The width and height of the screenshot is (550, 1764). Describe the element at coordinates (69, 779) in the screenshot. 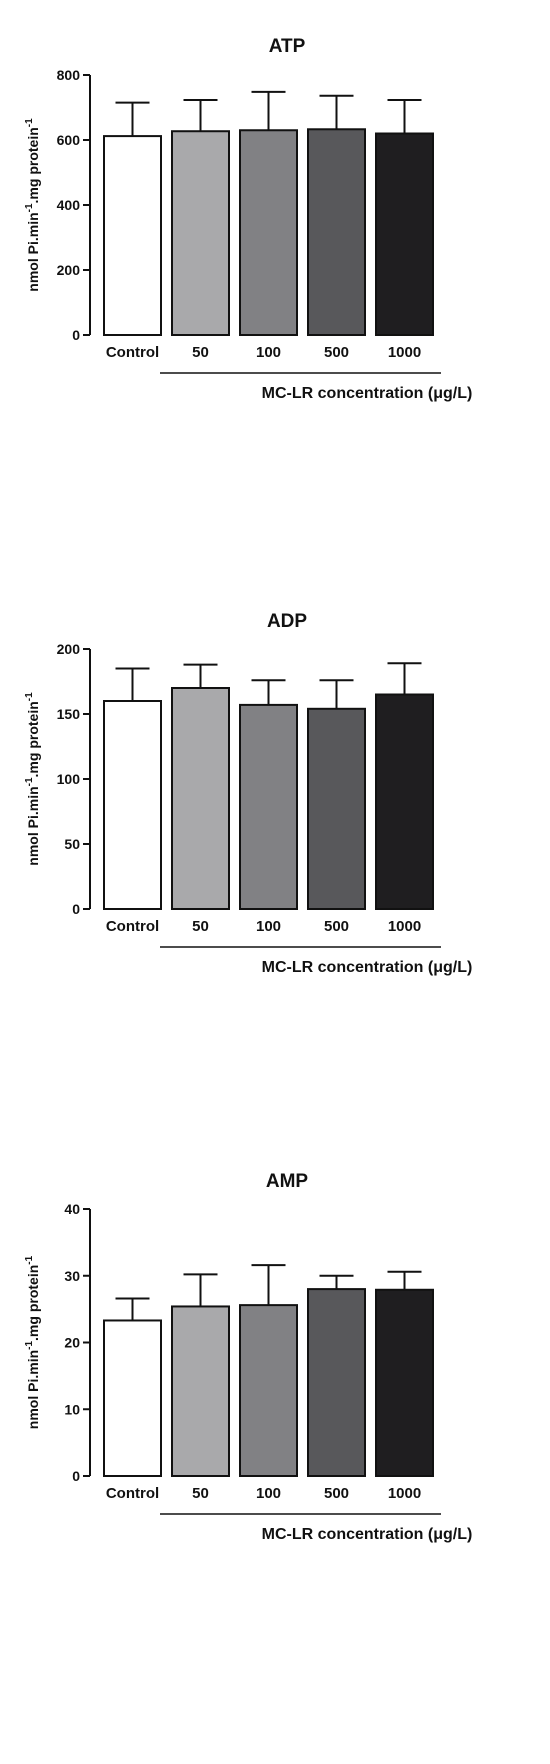

I see `y-tick-label: 100` at that location.